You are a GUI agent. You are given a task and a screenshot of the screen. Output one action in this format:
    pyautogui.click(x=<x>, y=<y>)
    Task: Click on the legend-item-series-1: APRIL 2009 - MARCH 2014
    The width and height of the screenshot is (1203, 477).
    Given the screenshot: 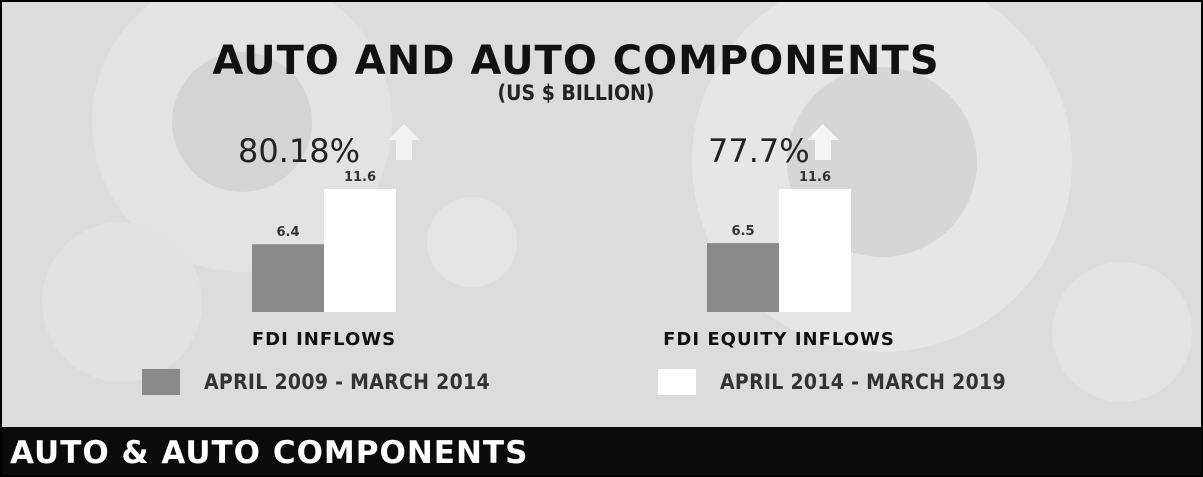 What is the action you would take?
    pyautogui.click(x=316, y=382)
    